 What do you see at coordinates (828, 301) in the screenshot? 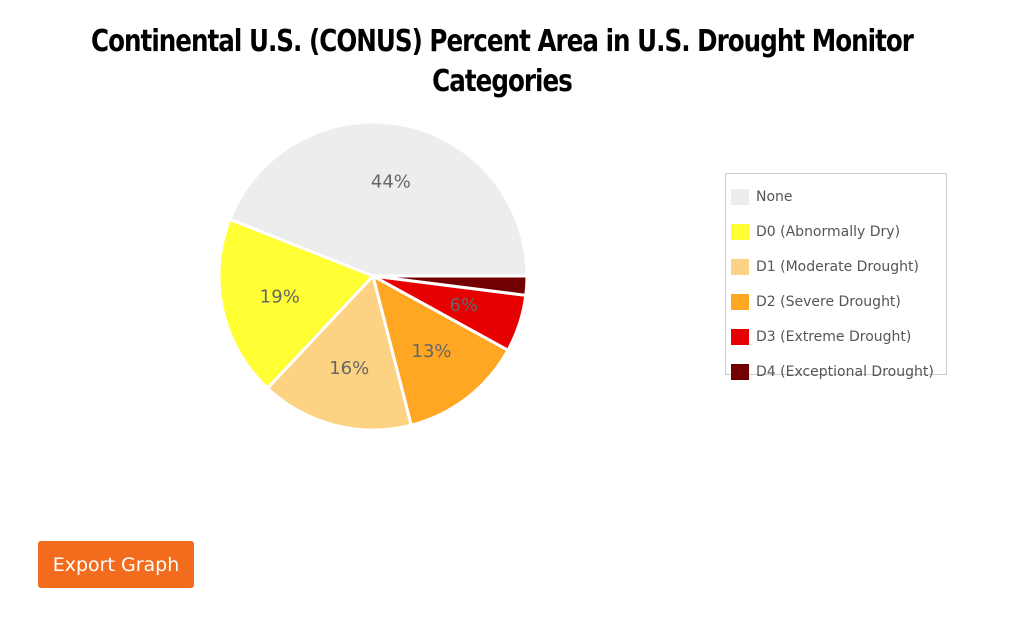
I see `legend-label: D2 (Severe Drought)` at bounding box center [828, 301].